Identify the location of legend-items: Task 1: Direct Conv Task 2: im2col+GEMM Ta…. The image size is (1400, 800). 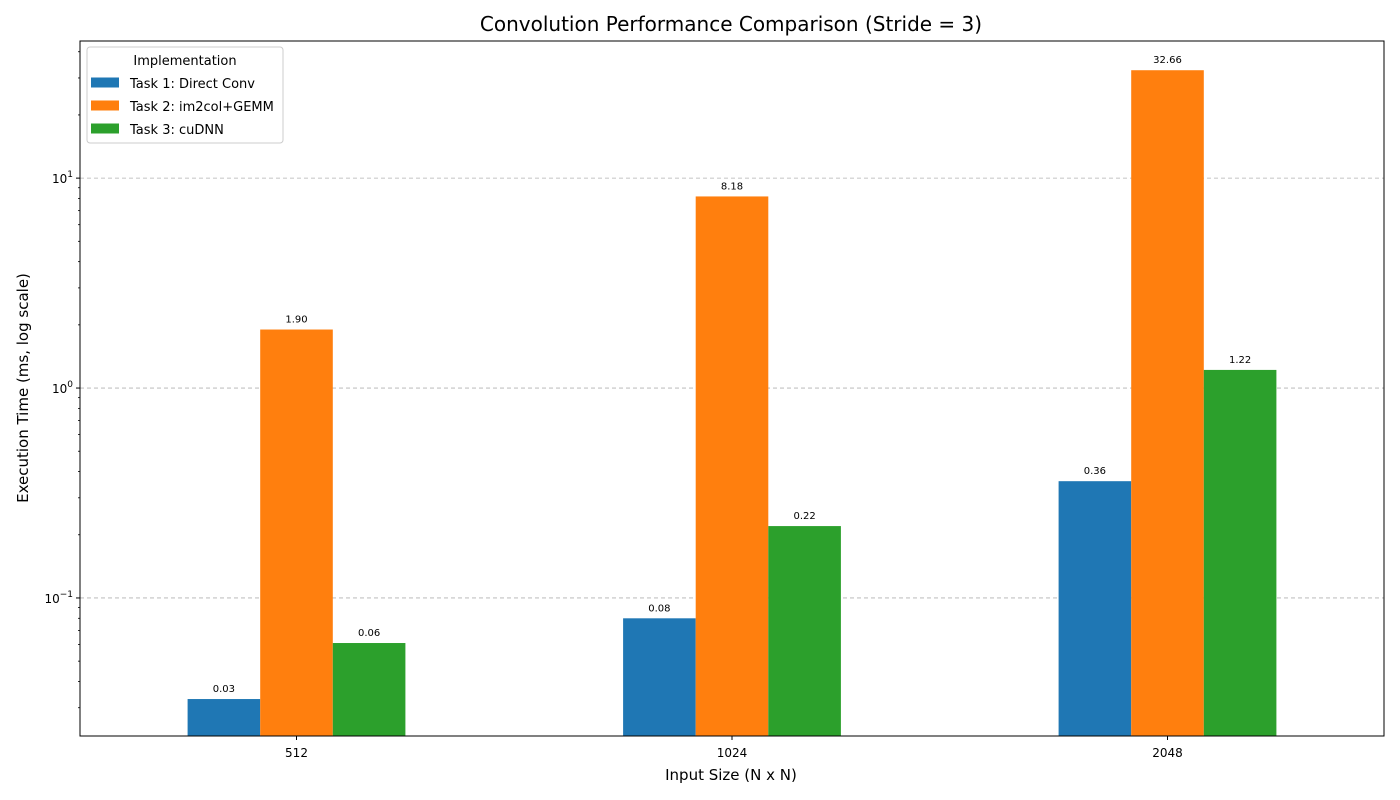
(182, 107).